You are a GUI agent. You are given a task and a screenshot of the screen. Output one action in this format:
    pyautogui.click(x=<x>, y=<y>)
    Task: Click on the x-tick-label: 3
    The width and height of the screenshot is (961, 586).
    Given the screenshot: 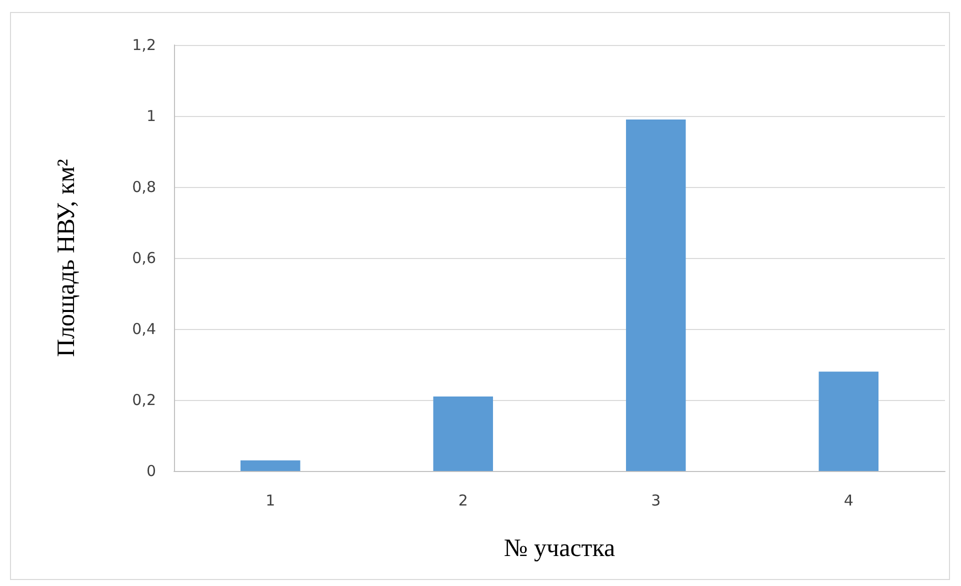 What is the action you would take?
    pyautogui.click(x=656, y=501)
    